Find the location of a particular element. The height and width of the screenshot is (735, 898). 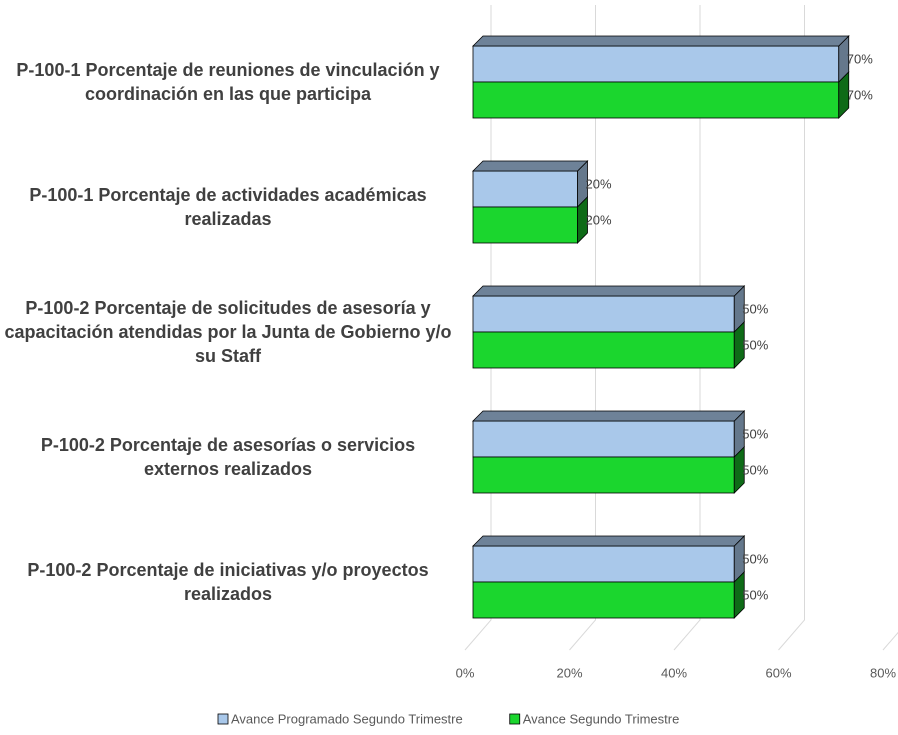

x-tick-label: 60% is located at coordinates (778, 672).